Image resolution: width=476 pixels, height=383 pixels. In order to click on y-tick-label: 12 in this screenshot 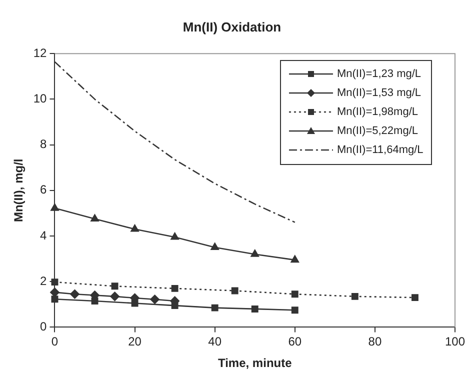, I will do `click(40, 53)`.